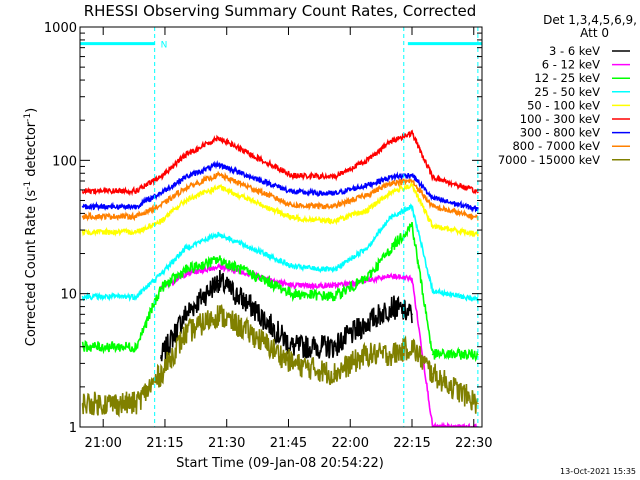 This screenshot has width=640, height=480. Describe the element at coordinates (594, 33) in the screenshot. I see `legend-header-line2: Att 0` at that location.